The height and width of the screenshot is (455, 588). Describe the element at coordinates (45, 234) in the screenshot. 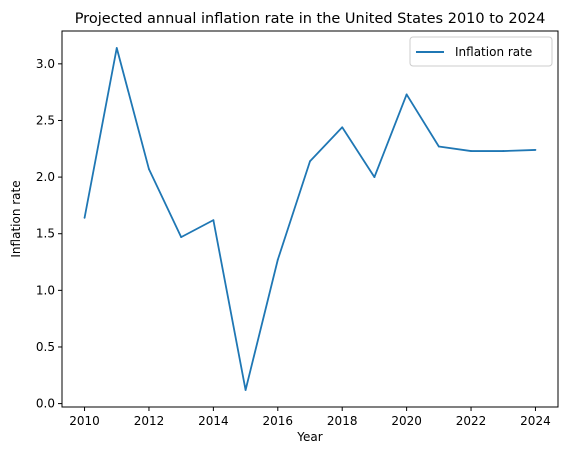

I see `y-tick-label: 1.5` at that location.